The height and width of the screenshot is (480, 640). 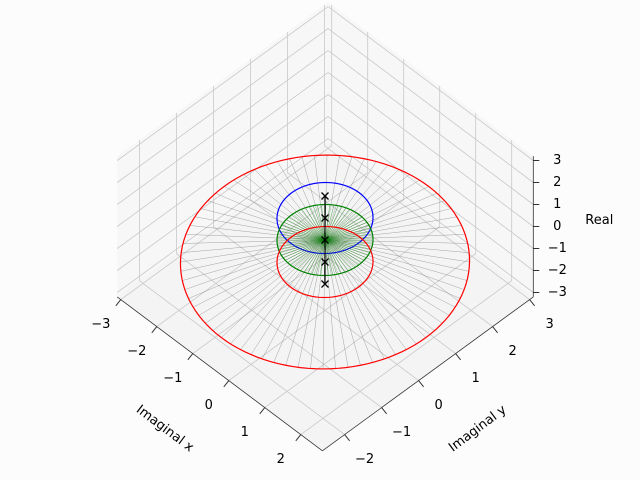 What do you see at coordinates (557, 204) in the screenshot?
I see `z-tick-label: 1` at bounding box center [557, 204].